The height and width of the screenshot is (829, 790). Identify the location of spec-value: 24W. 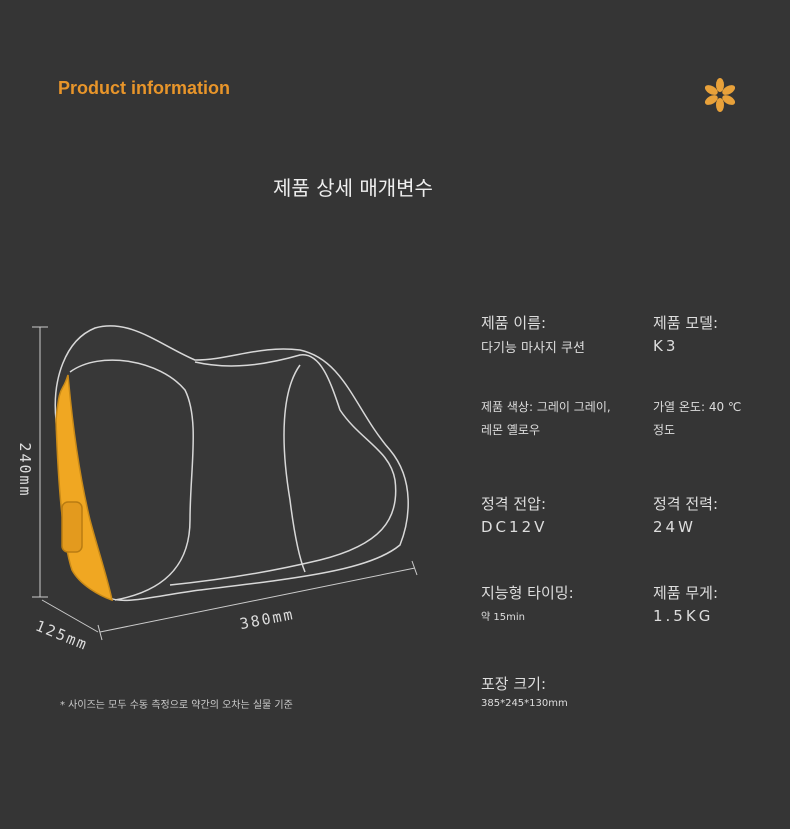
(674, 527).